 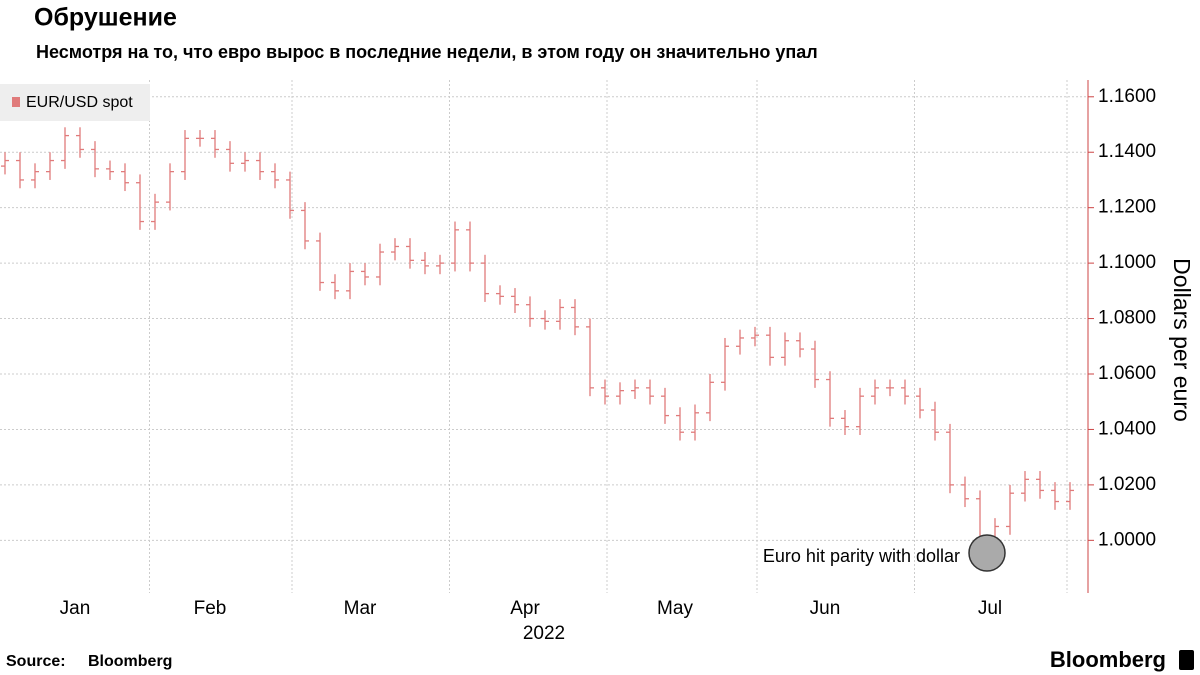 What do you see at coordinates (675, 608) in the screenshot?
I see `x-tick-label: May` at bounding box center [675, 608].